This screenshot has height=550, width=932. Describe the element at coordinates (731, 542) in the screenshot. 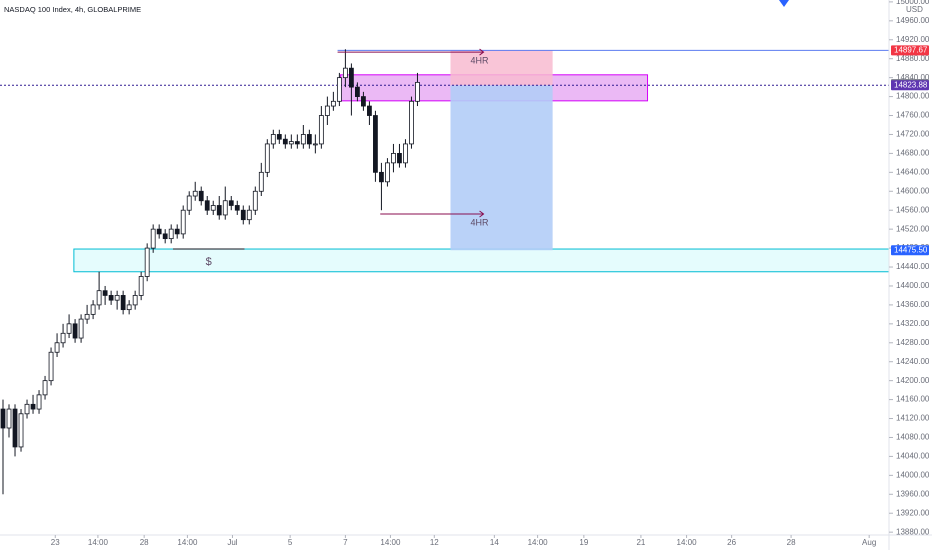

I see `x-tick-label: 26` at that location.